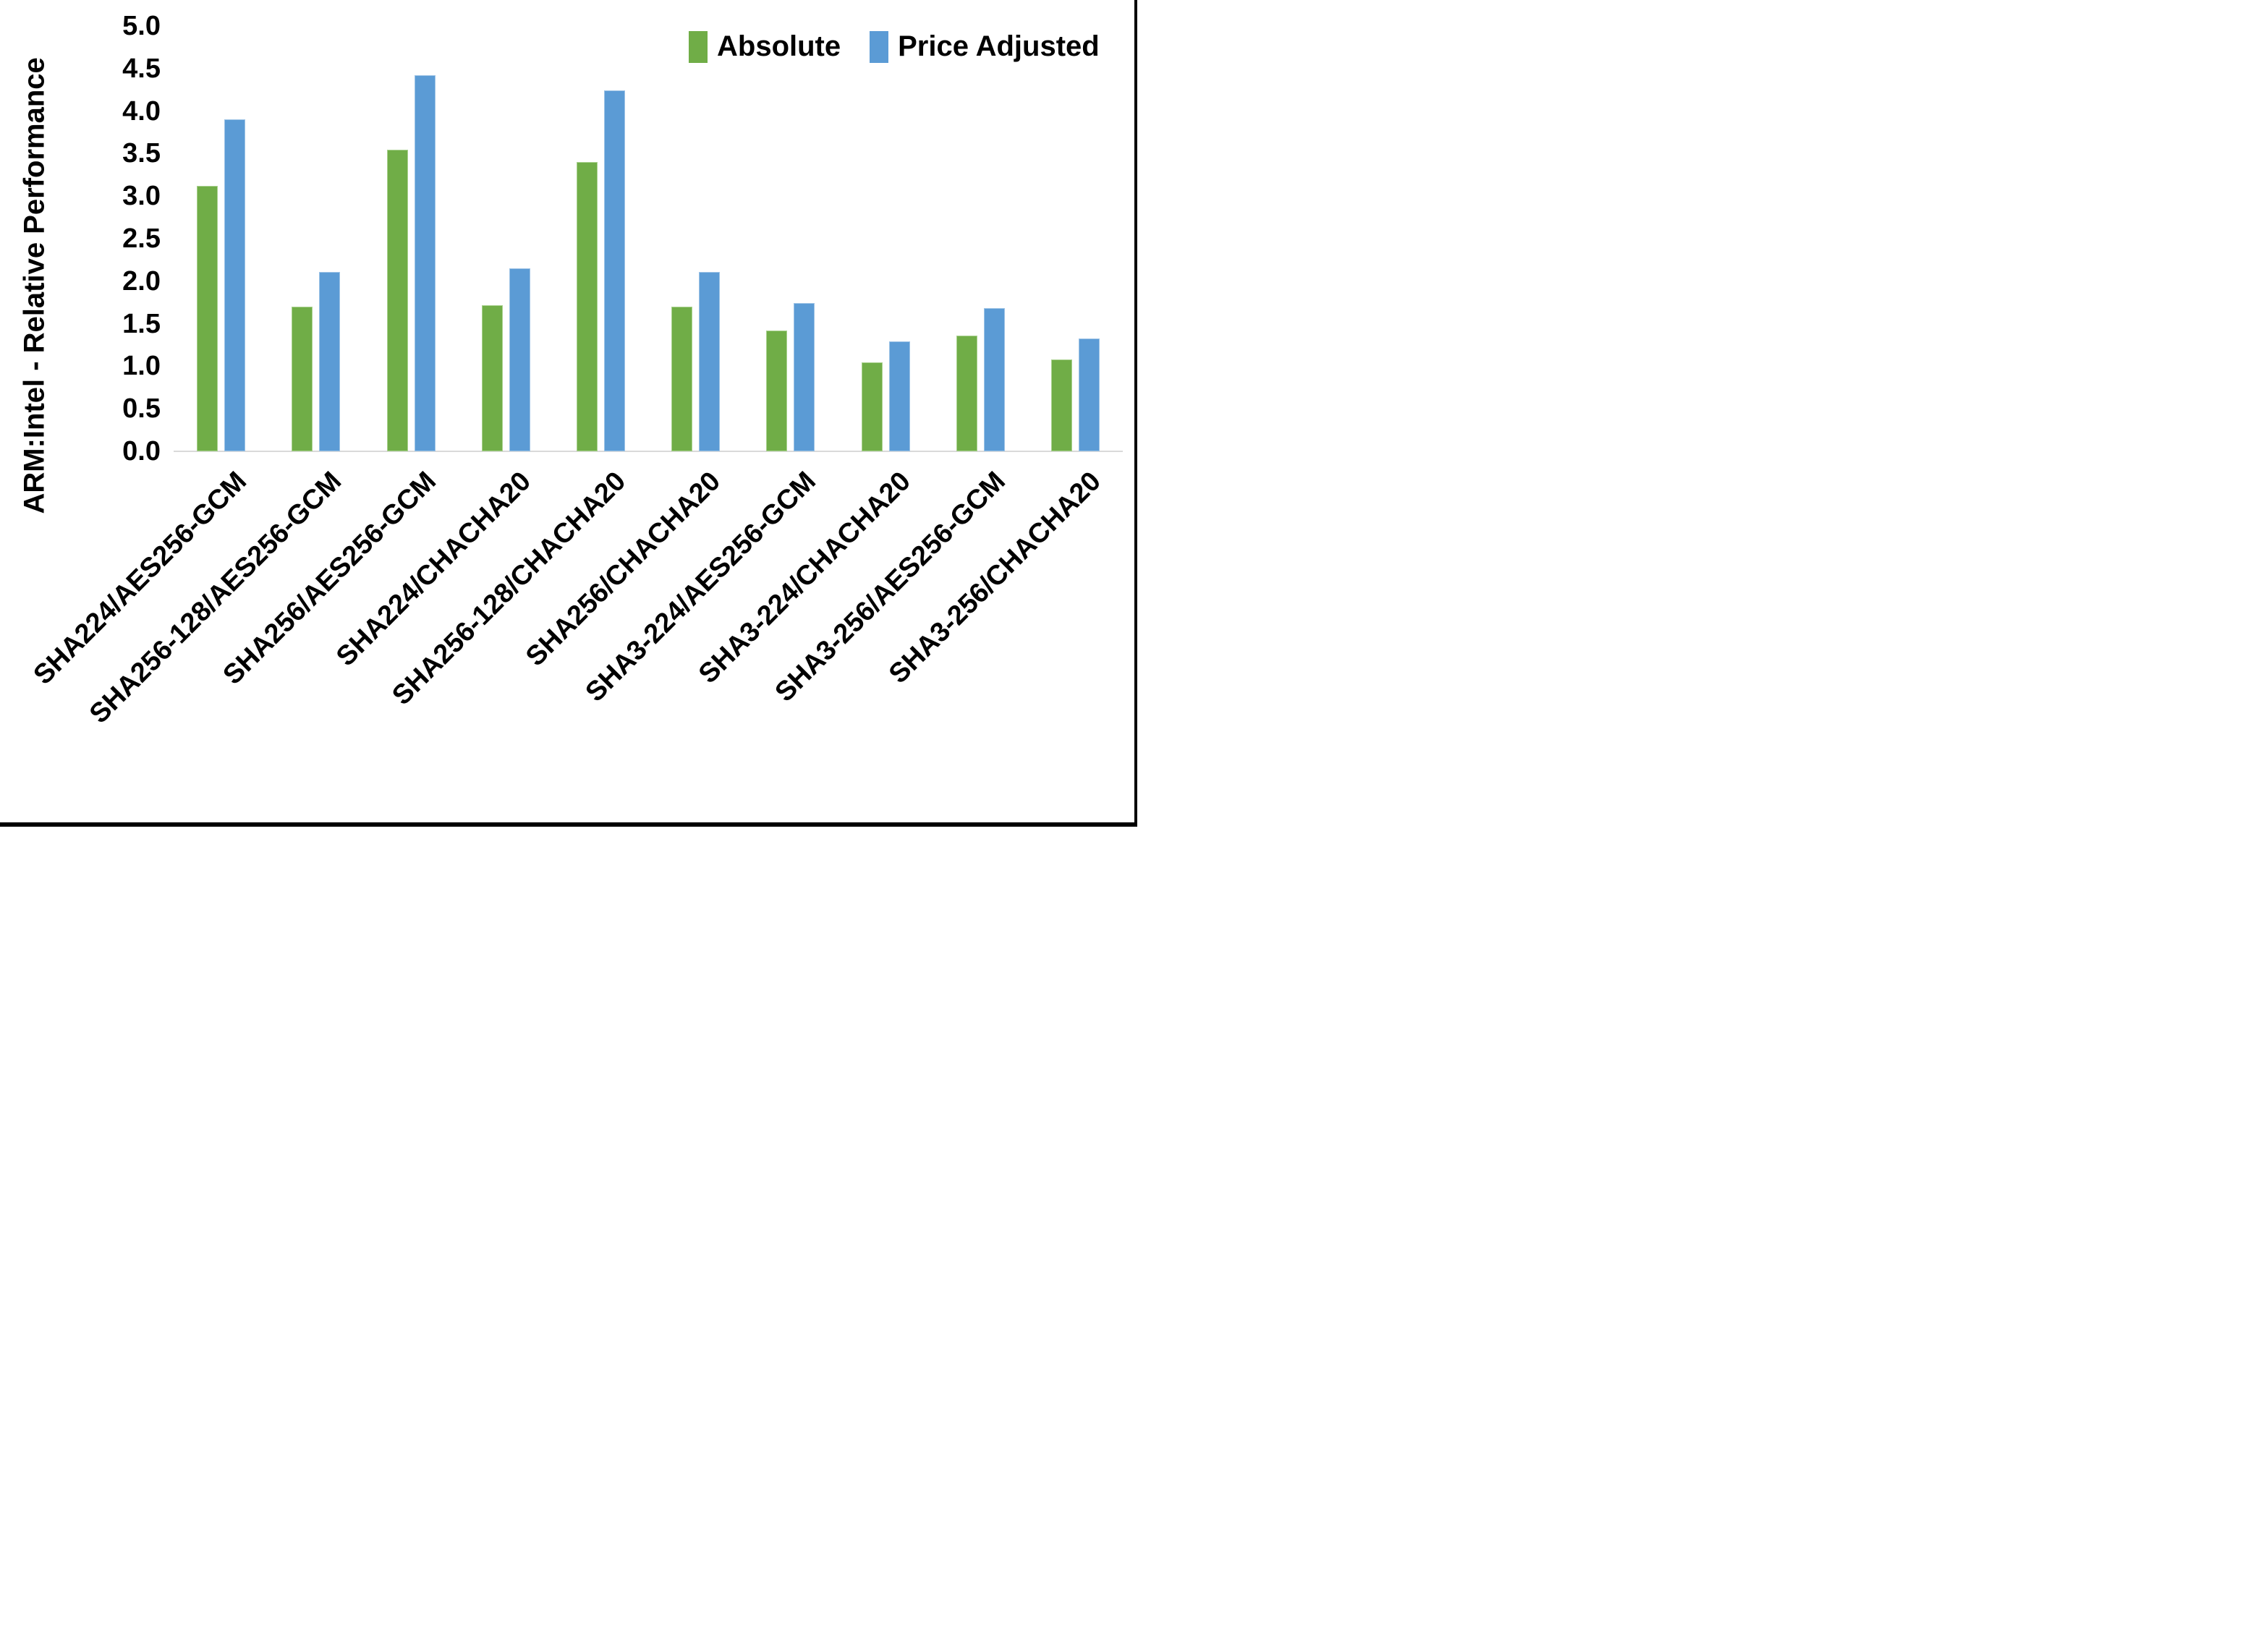 The image size is (2268, 1644). Describe the element at coordinates (434, 569) in the screenshot. I see `x-category-label-sha224-chacha20: SHA224/CHACHA20` at that location.